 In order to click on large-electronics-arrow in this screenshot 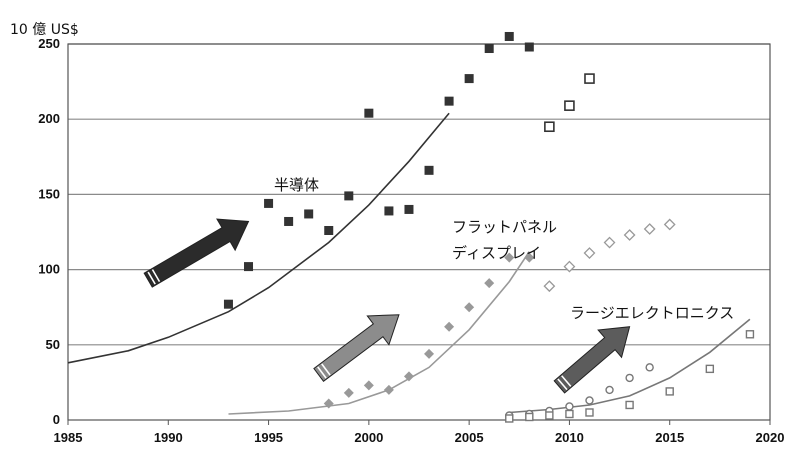, I will do `click(592, 360)`.